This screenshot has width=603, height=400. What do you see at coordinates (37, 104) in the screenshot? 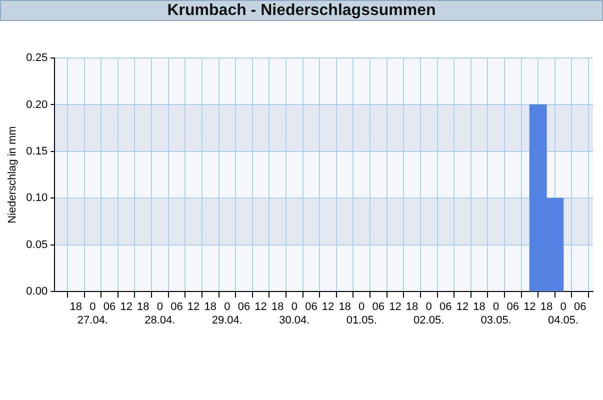
I see `y-tick-label: 0.20` at bounding box center [37, 104].